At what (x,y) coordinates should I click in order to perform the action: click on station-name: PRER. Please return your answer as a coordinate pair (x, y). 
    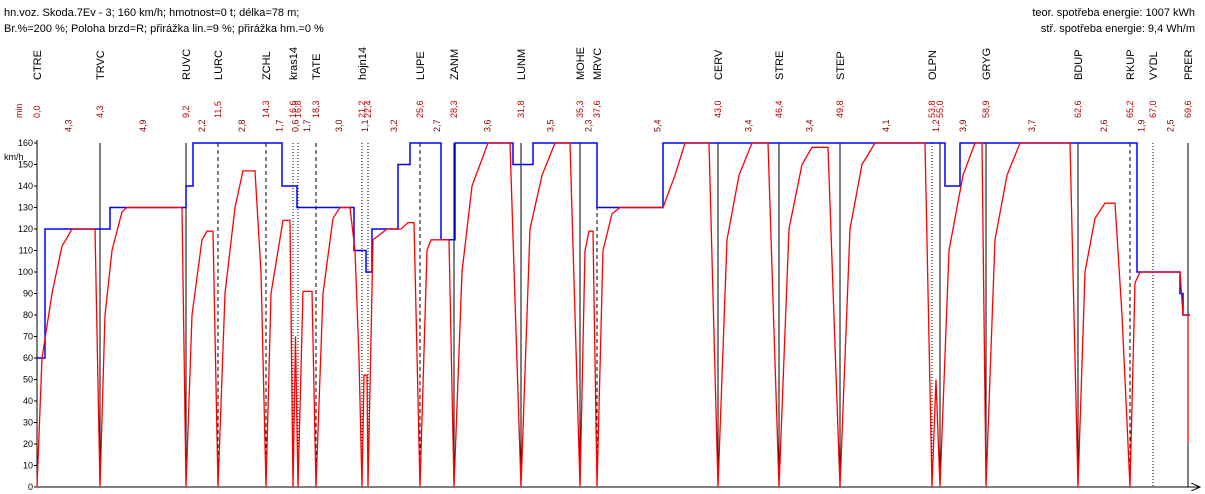
    Looking at the image, I should click on (1189, 64).